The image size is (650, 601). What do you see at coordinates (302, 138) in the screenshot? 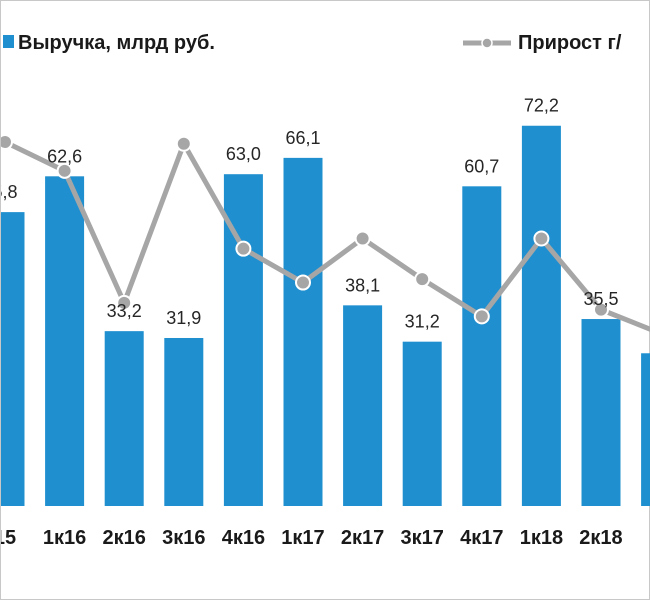
I see `bar-data-label: 66,1` at bounding box center [302, 138].